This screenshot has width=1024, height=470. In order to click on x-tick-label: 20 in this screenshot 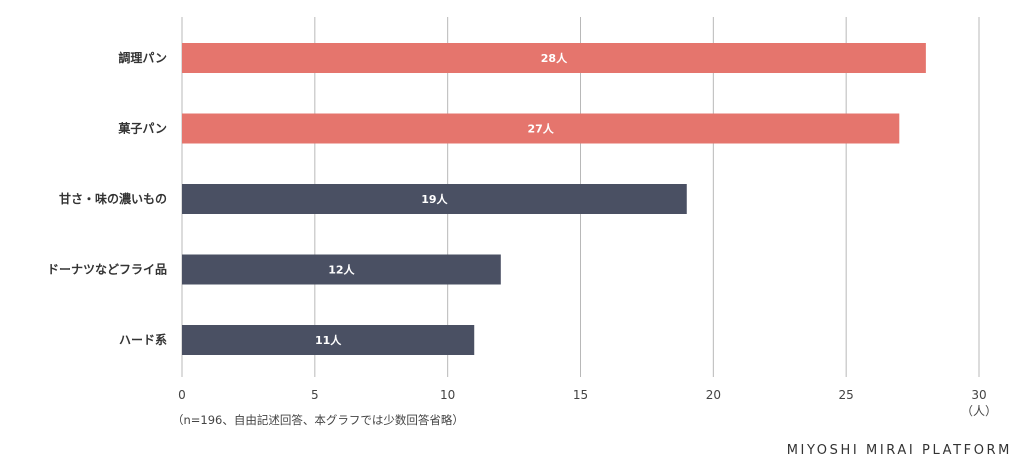, I will do `click(713, 395)`.